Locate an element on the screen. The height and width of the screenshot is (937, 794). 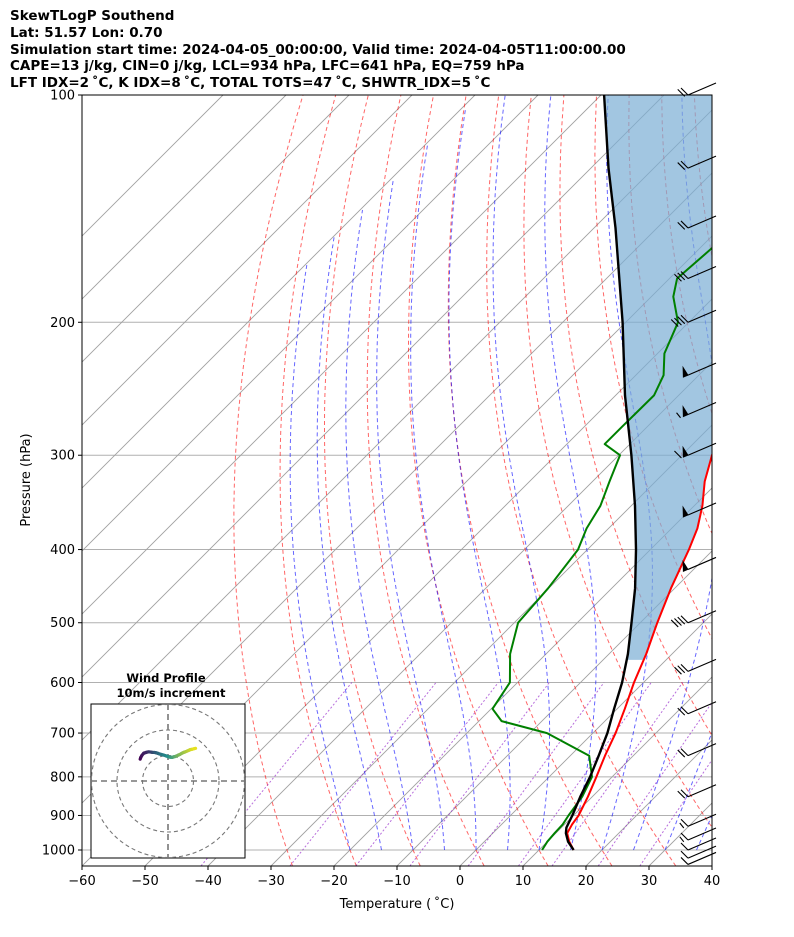
barb-flag is located at coordinates (685, 411).